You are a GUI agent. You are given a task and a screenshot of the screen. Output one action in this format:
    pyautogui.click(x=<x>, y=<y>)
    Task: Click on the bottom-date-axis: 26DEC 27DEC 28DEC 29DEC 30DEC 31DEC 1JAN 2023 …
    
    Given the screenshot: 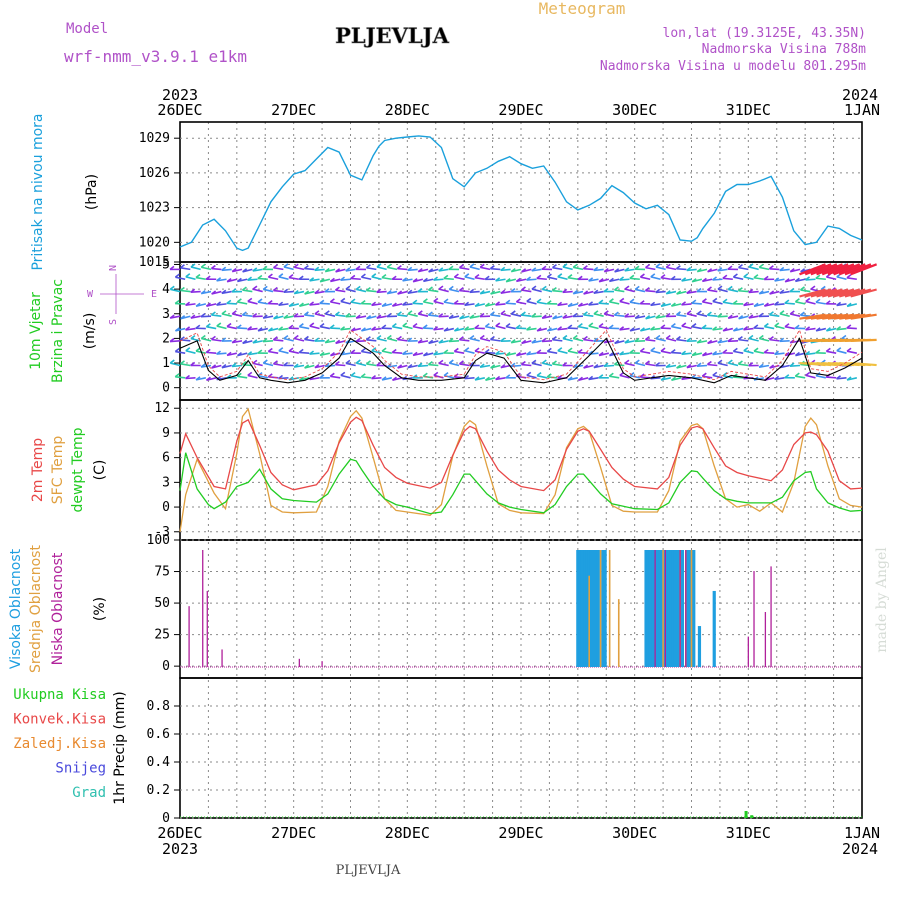 What is the action you would take?
    pyautogui.click(x=518, y=841)
    